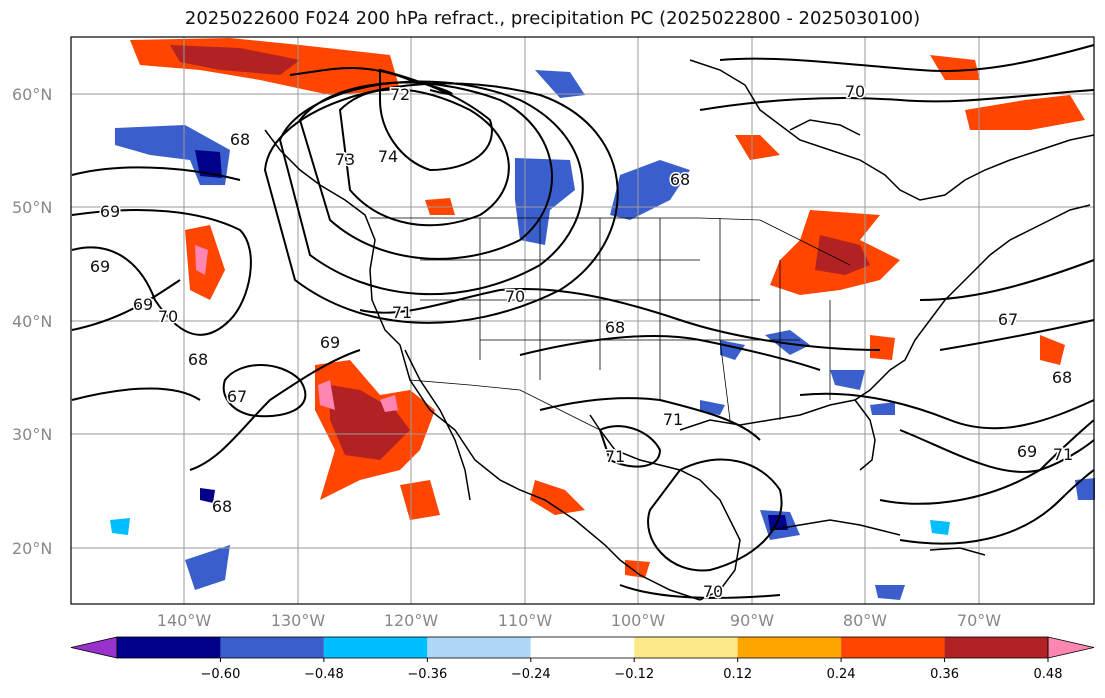 The image size is (1105, 698). Describe the element at coordinates (634, 674) in the screenshot. I see `colorbar-tick-label: −0.12` at that location.